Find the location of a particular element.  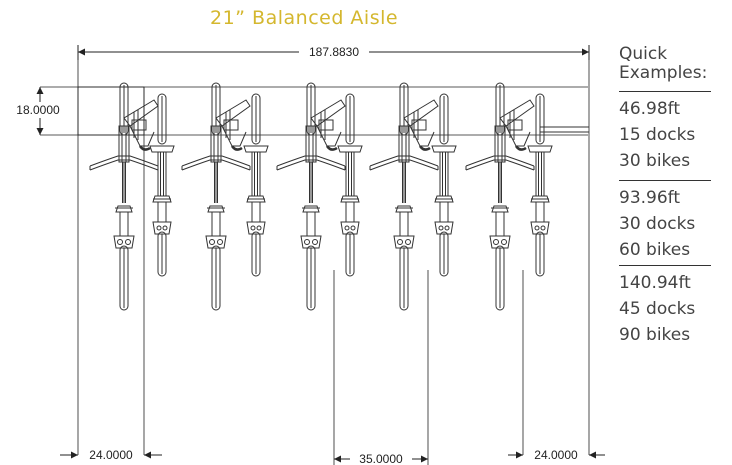

depth-label: 18.0000 is located at coordinates (38, 110).